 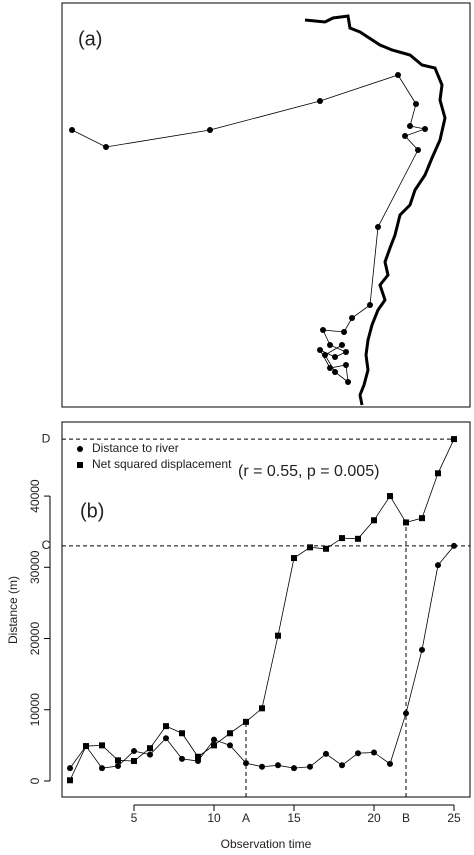 What do you see at coordinates (46, 438) in the screenshot?
I see `reference-label: D` at bounding box center [46, 438].